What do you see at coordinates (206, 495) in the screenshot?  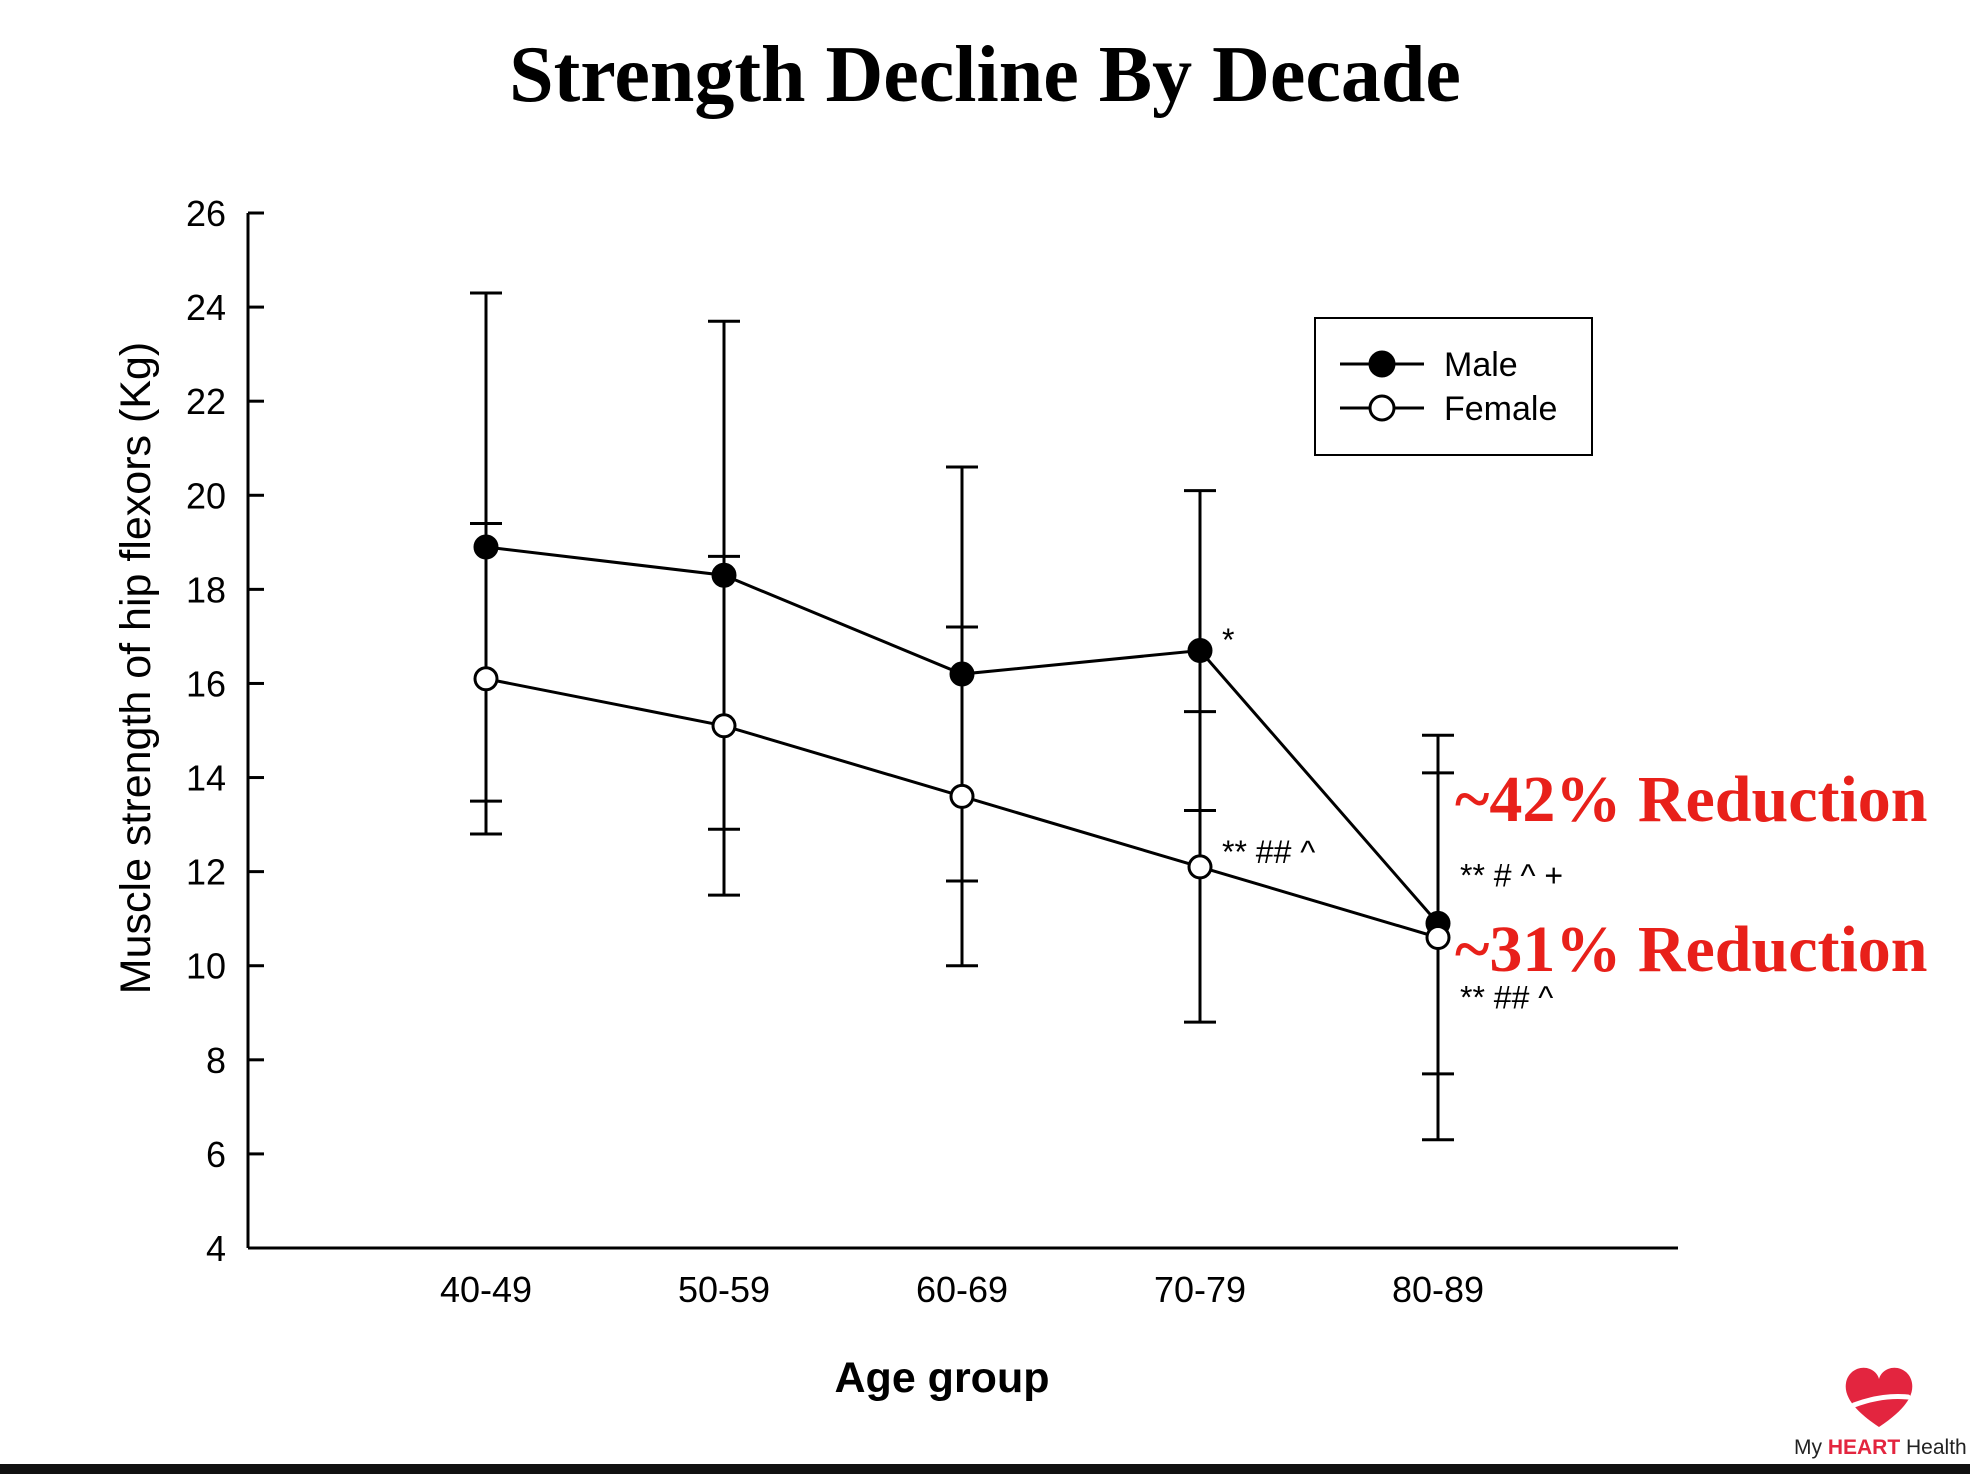 I see `y-tick-label: 20` at bounding box center [206, 495].